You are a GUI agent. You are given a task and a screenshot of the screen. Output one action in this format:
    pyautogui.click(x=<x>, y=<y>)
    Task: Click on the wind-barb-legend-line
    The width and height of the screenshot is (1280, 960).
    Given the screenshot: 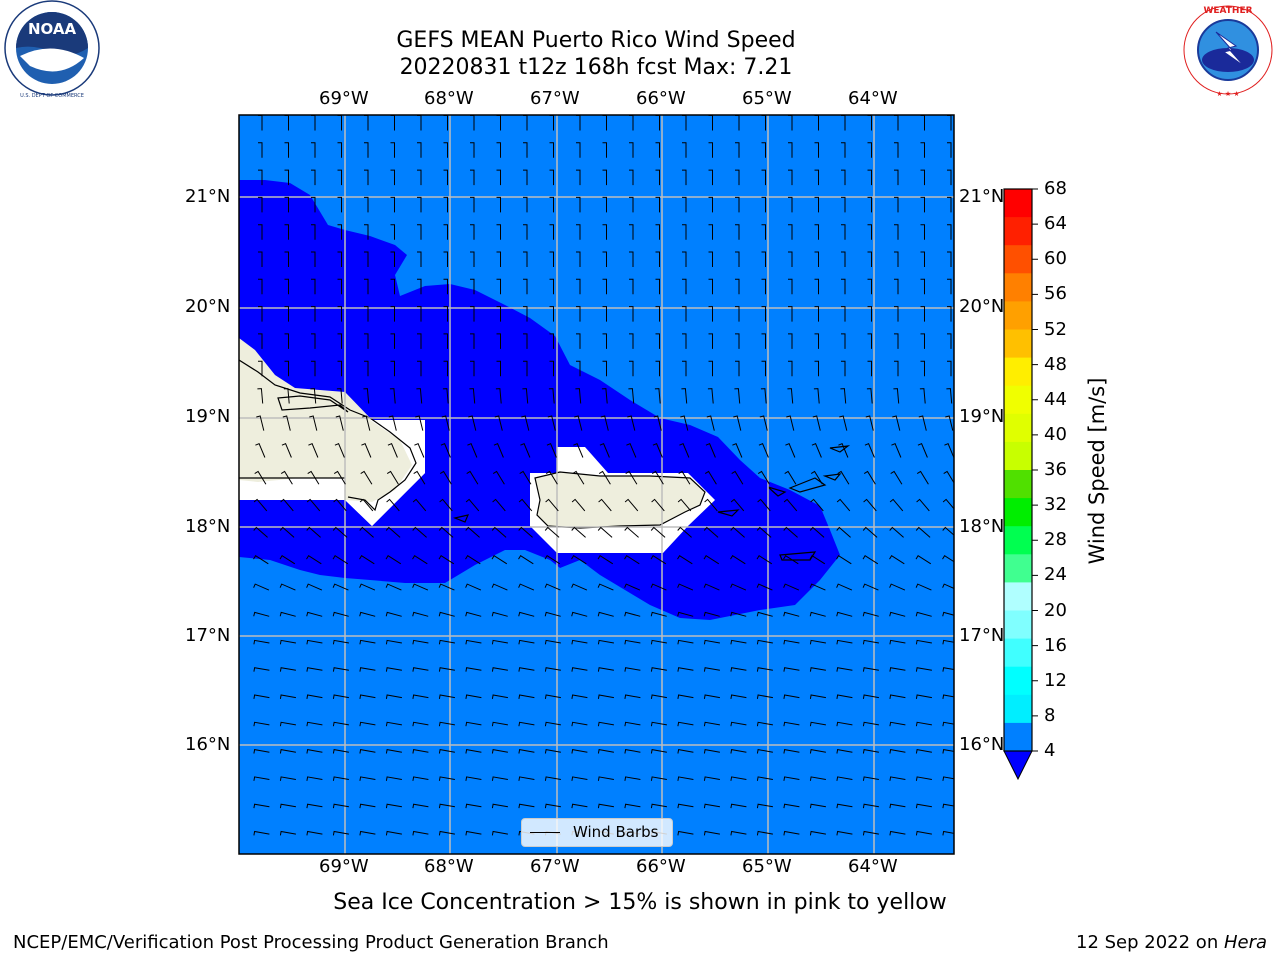 What is the action you would take?
    pyautogui.click(x=545, y=832)
    